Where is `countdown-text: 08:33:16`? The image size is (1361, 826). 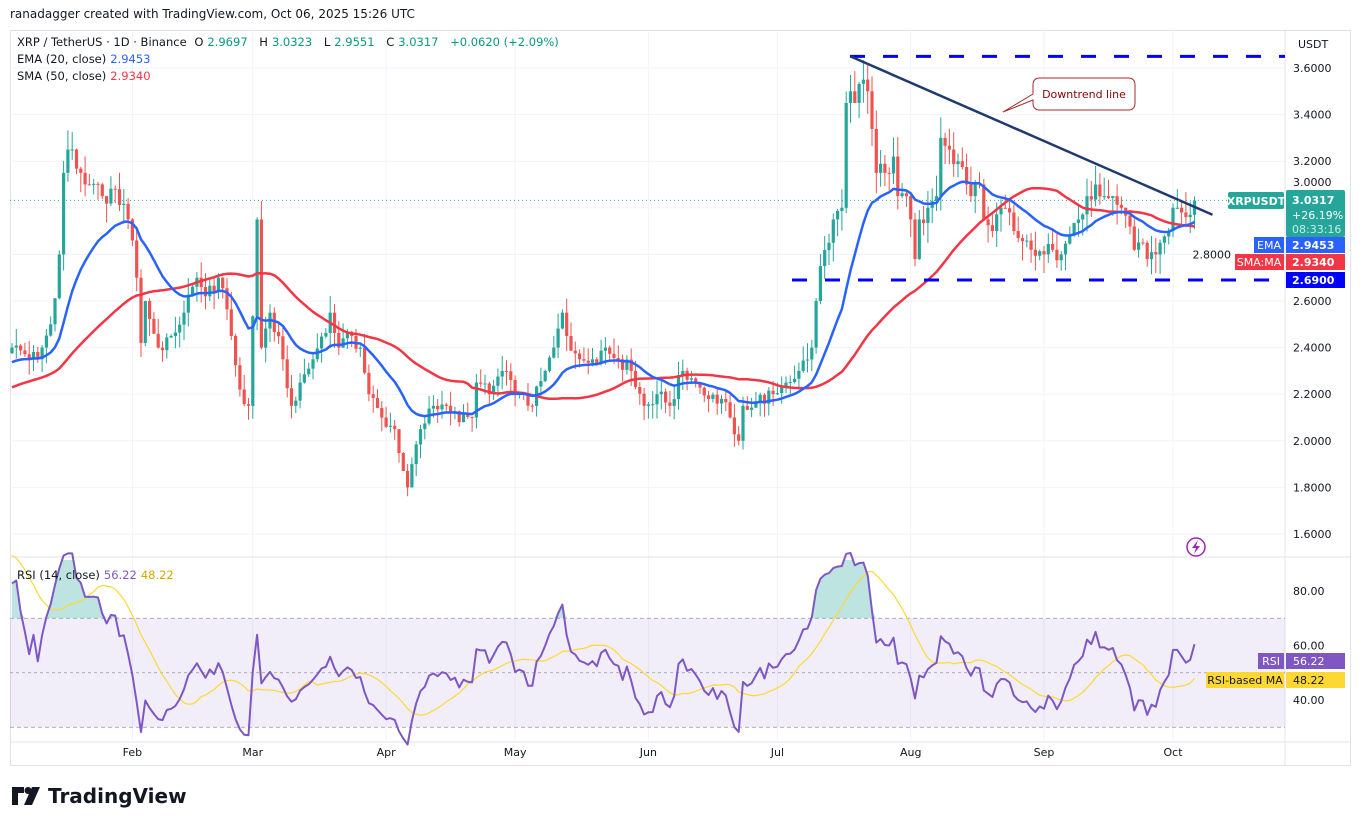 countdown-text: 08:33:16 is located at coordinates (1316, 229).